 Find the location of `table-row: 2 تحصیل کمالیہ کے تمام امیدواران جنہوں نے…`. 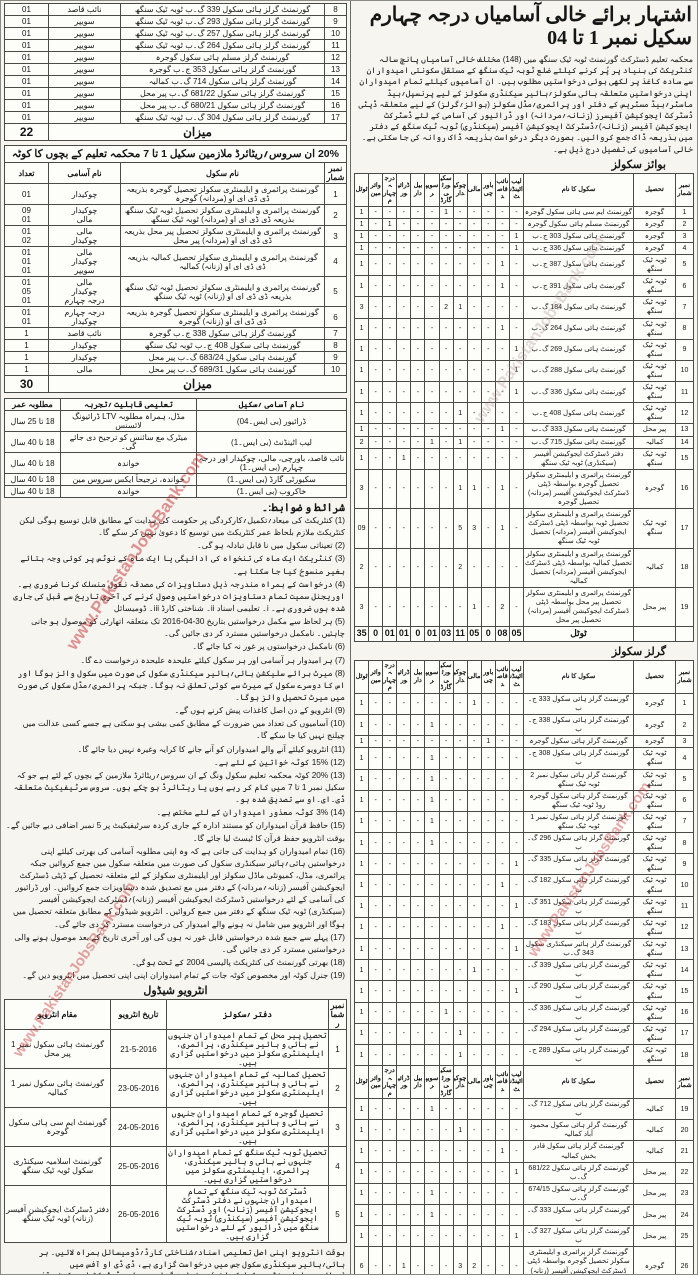

table-row: 2 تحصیل کمالیہ کے تمام امیدواران جنہوں نے… is located at coordinates (175, 1088).